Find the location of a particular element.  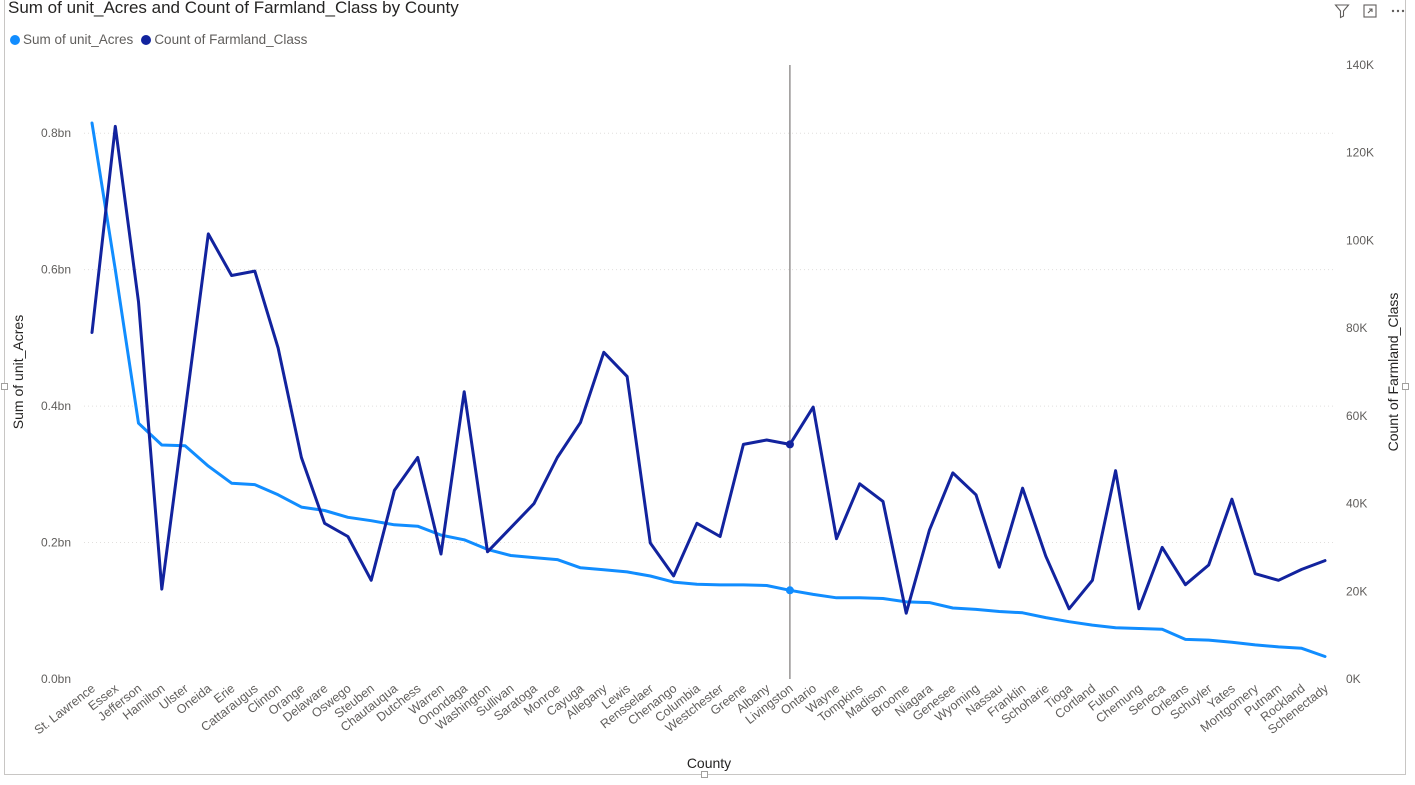

left-axis-tick-label: 0.0bn is located at coordinates (56, 679).